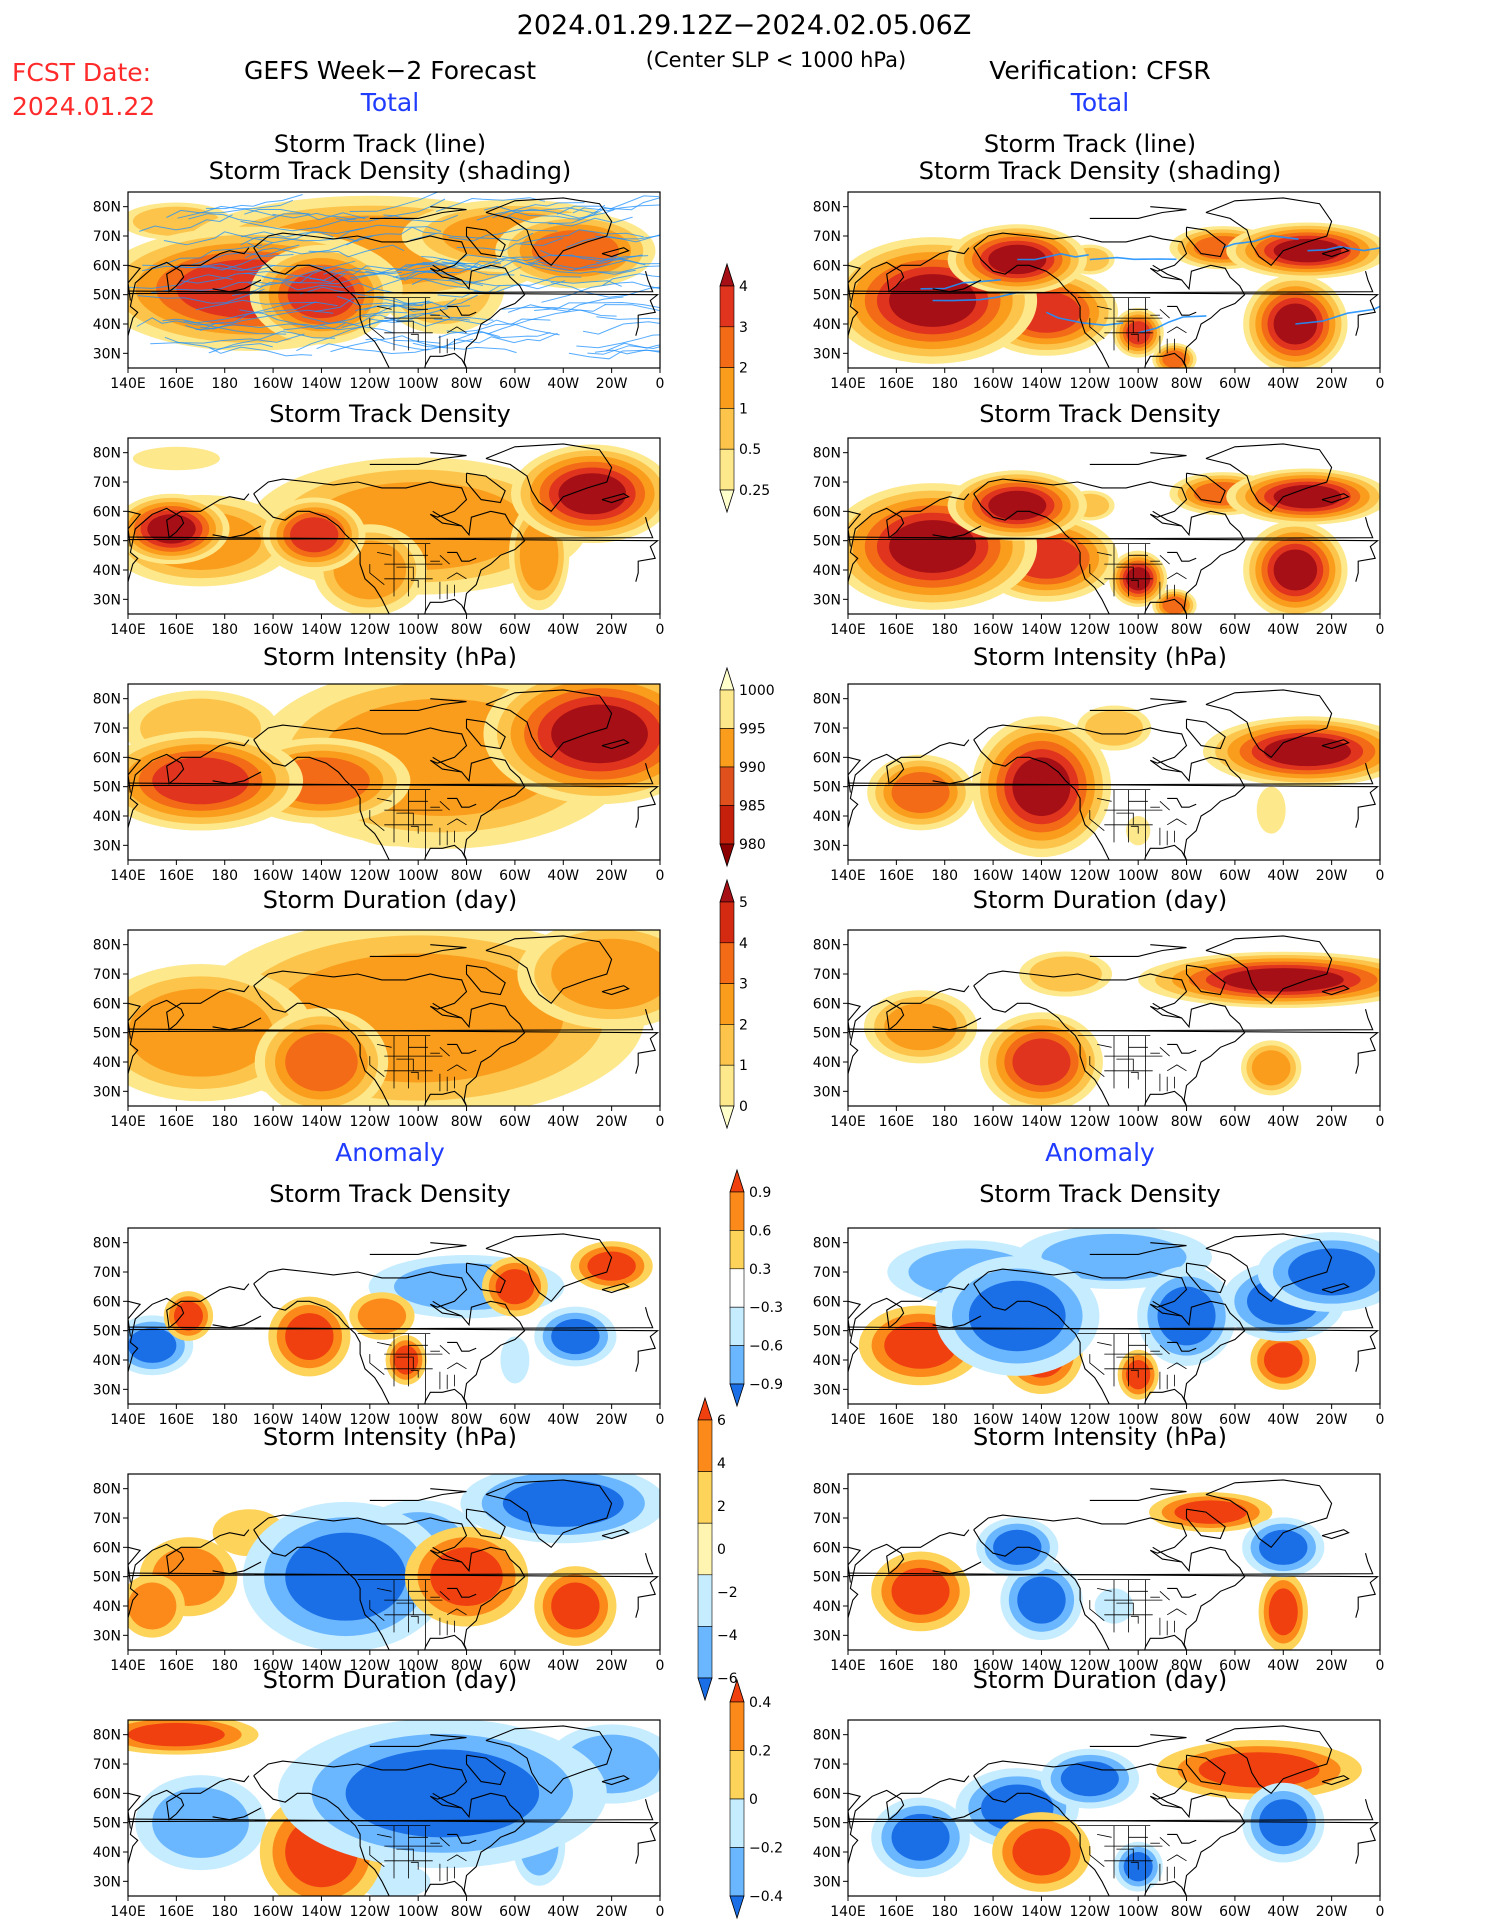 This screenshot has height=1925, width=1487. What do you see at coordinates (760, 1752) in the screenshot?
I see `colorbar-tick-label: 0.2` at bounding box center [760, 1752].